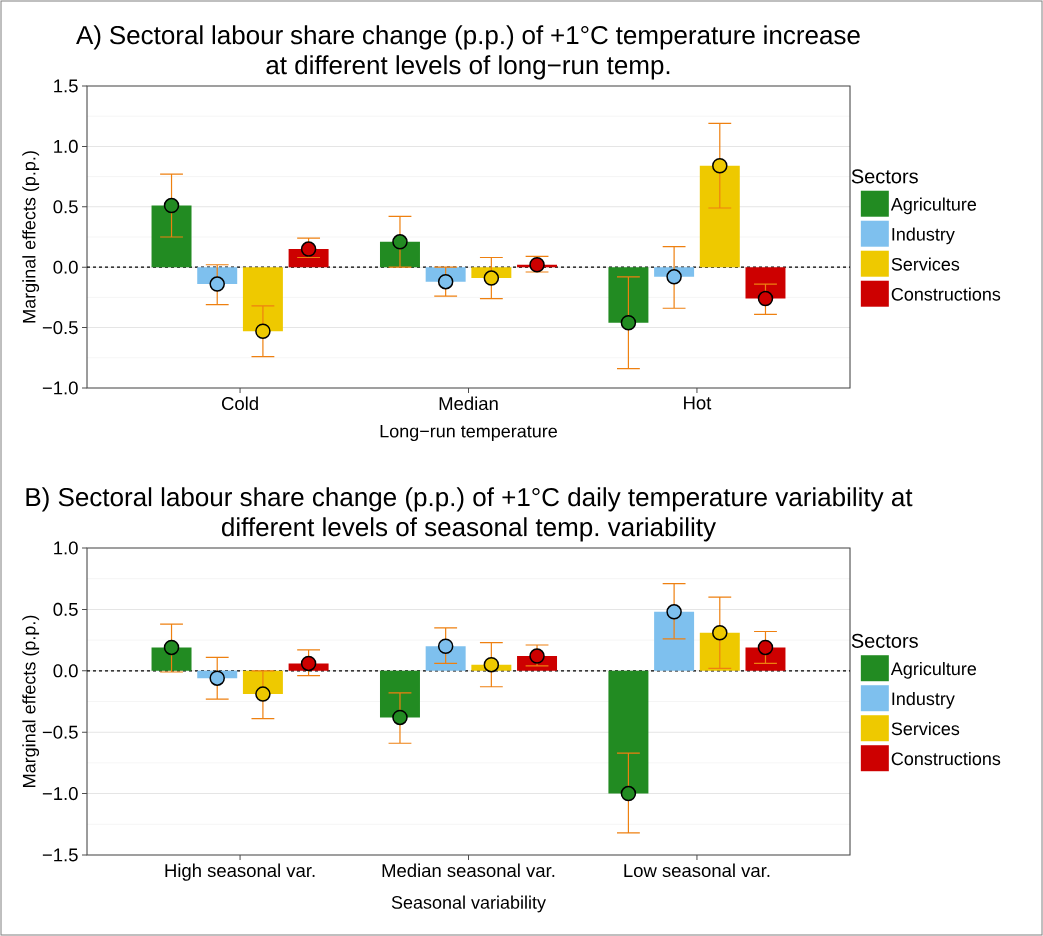 The image size is (1043, 936). Describe the element at coordinates (240, 872) in the screenshot. I see `x-tick-label: High seasonal var.` at that location.